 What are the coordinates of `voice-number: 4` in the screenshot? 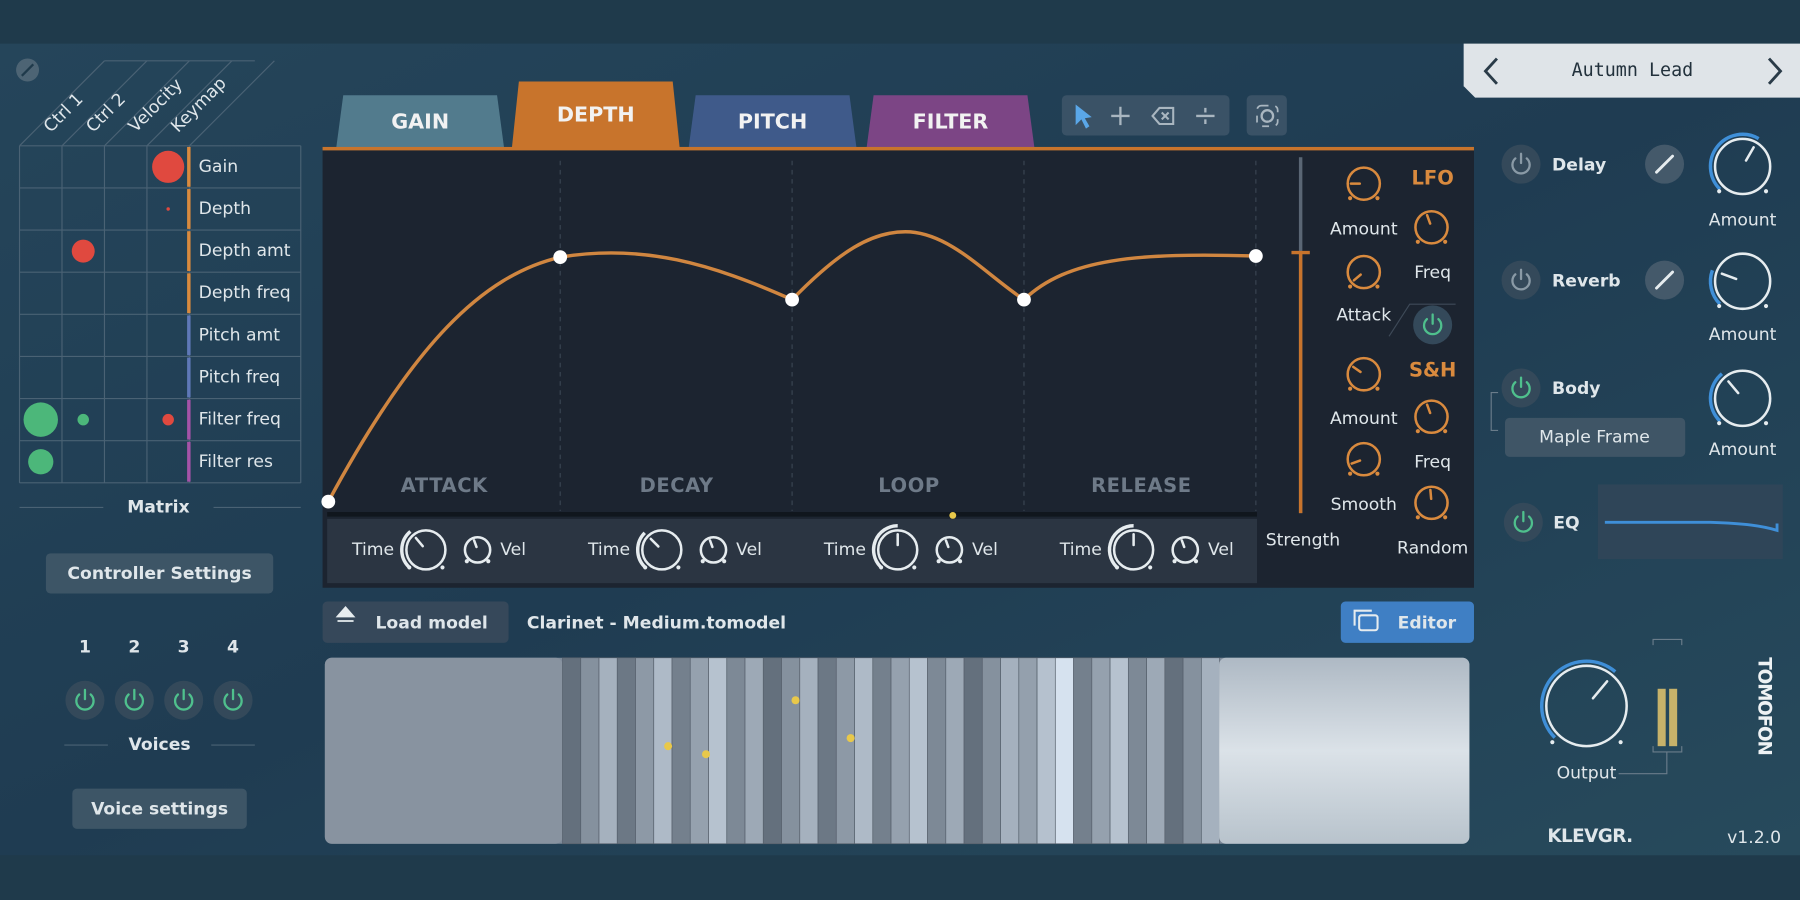 It's located at (233, 647).